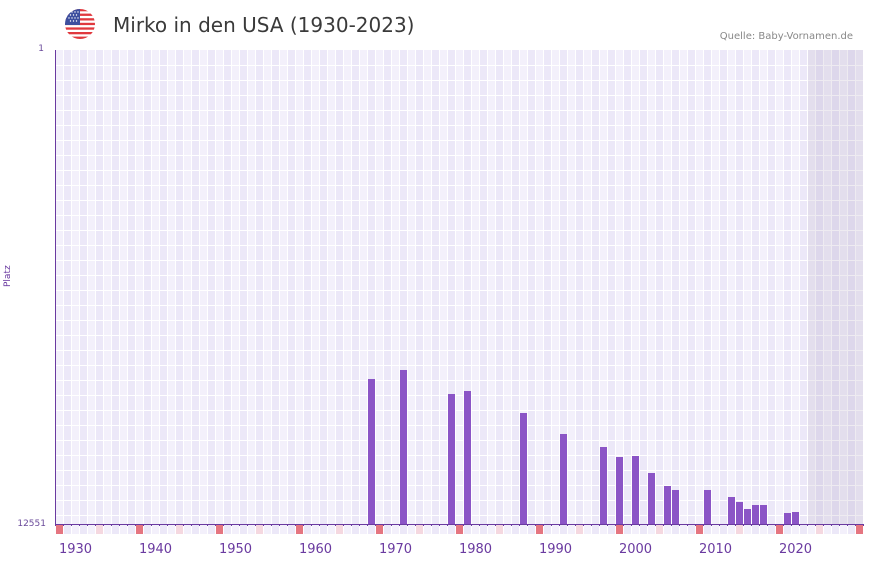 The image size is (873, 567). What do you see at coordinates (651, 498) in the screenshot?
I see `bar-2002` at bounding box center [651, 498].